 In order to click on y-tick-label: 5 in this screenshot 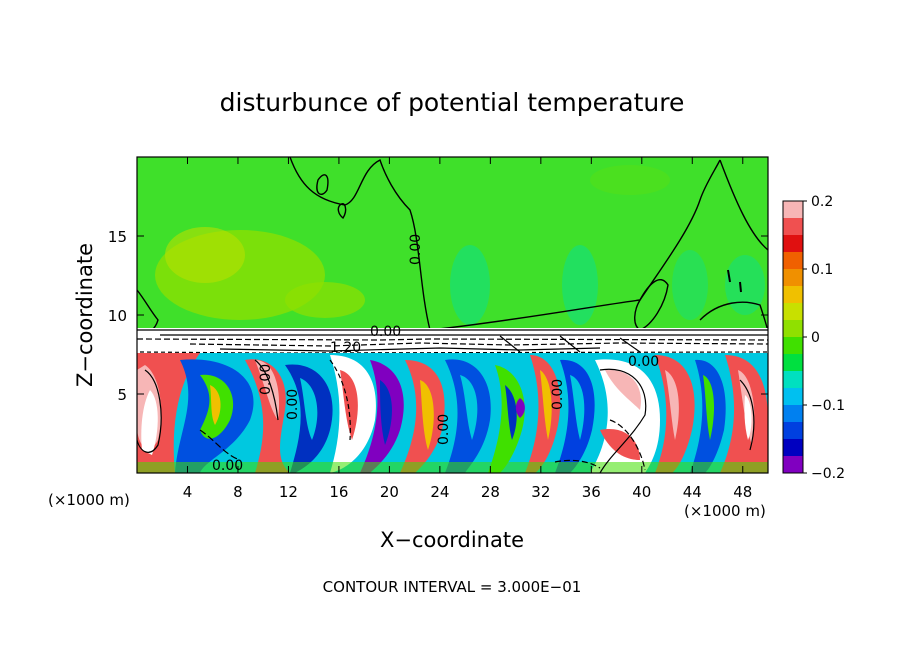, I will do `click(122, 395)`.